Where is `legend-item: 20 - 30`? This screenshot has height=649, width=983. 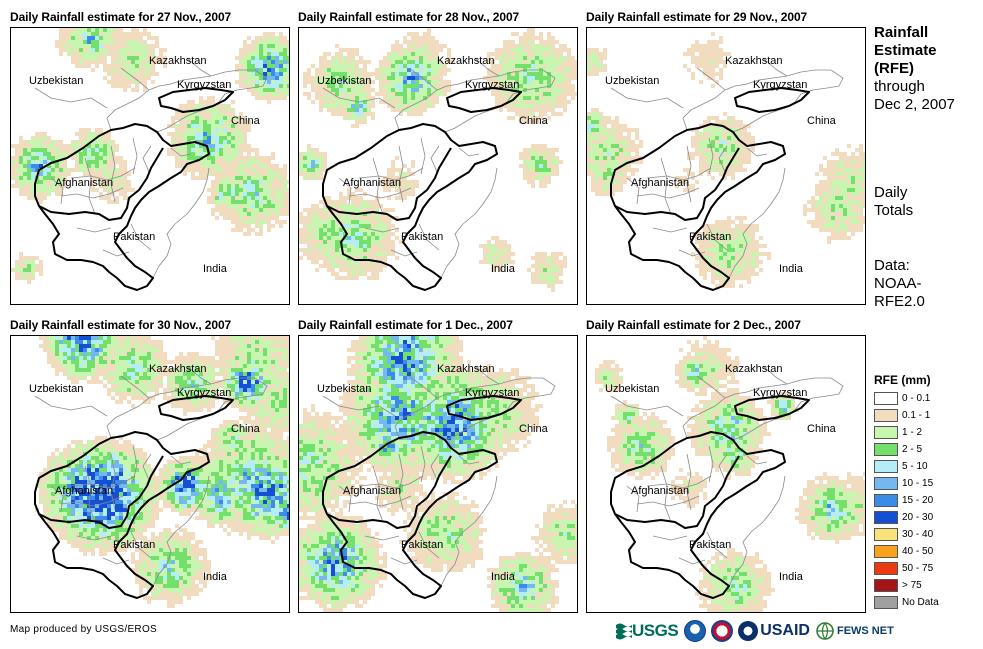 legend-item: 20 - 30 is located at coordinates (906, 517).